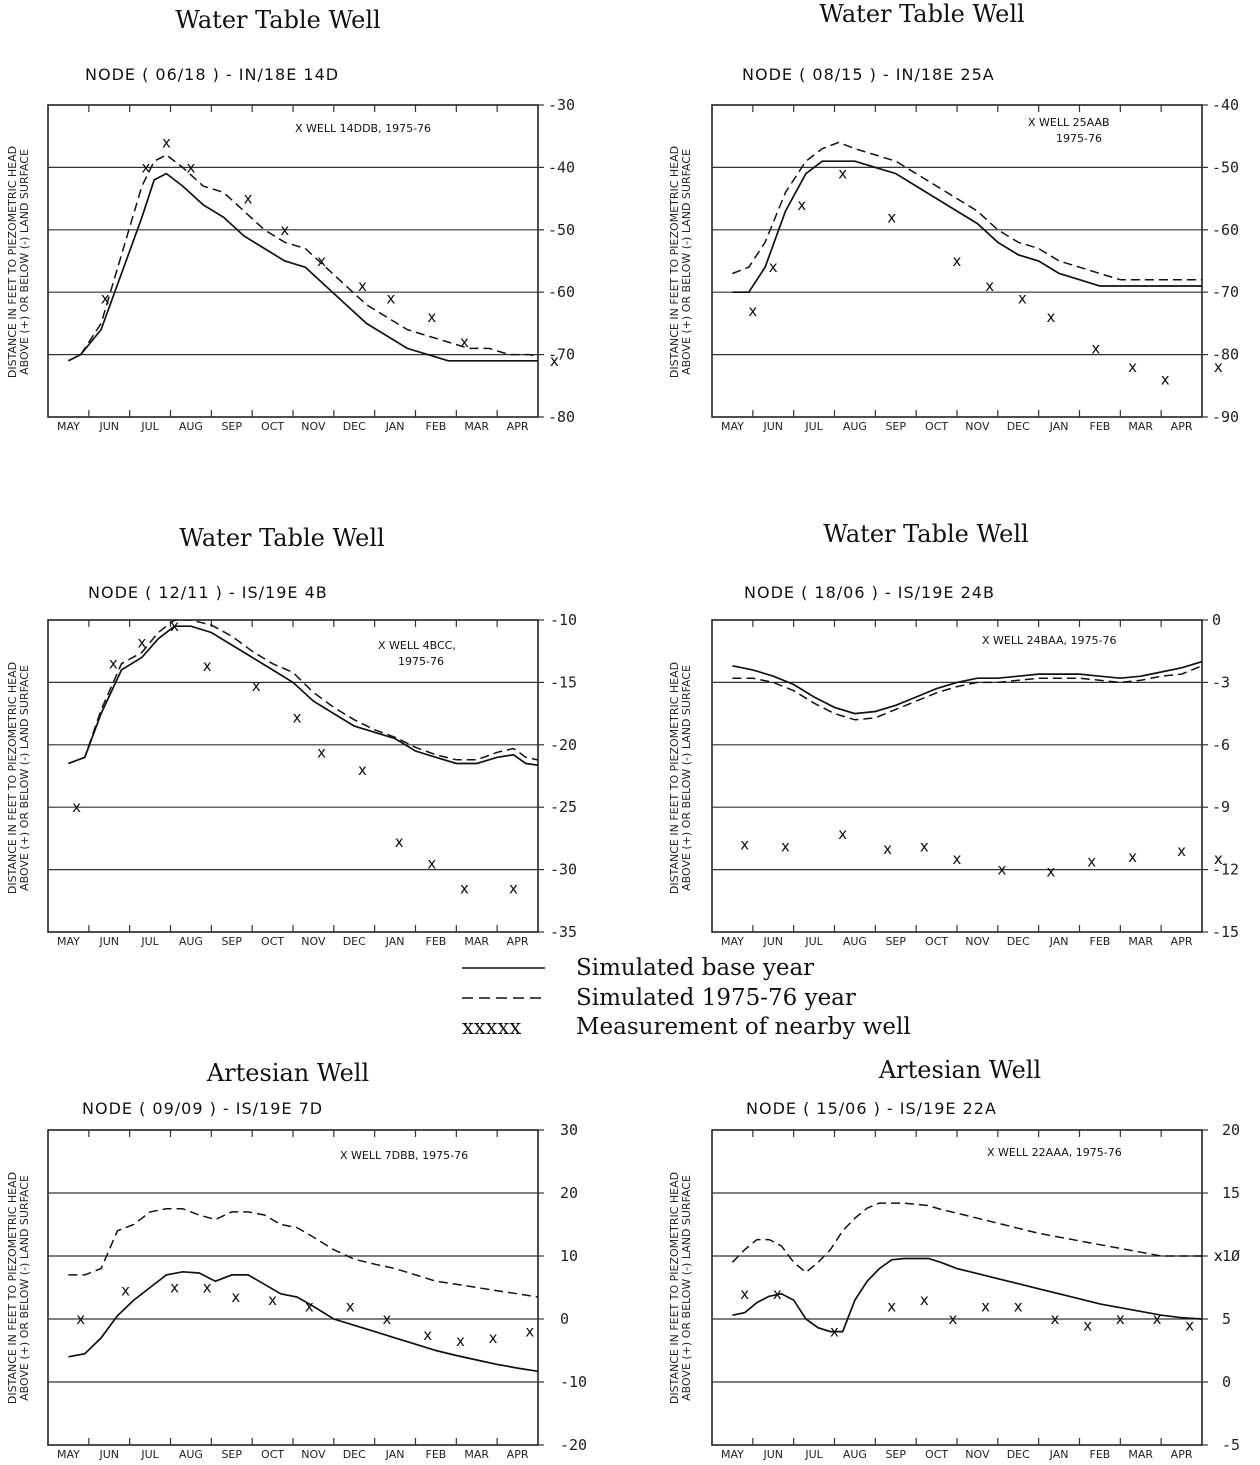  I want to click on node-label: NODE ( 18/06 ) - IS/19E 24B, so click(869, 592).